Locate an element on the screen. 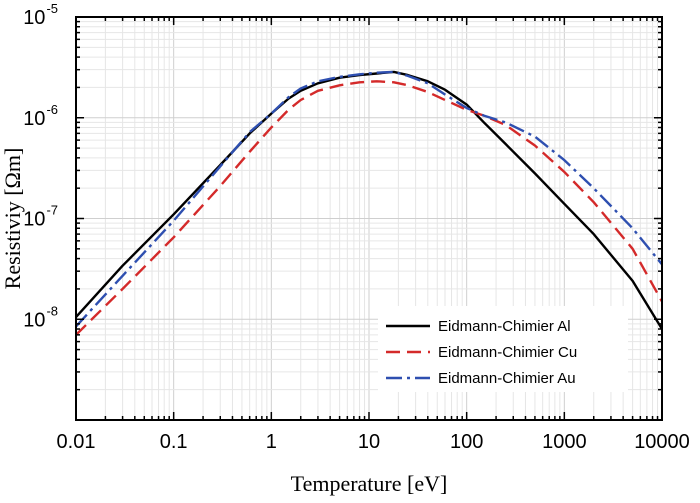 The width and height of the screenshot is (700, 503). y-axis-title: Resistiviy [Ωm] is located at coordinates (12, 219).